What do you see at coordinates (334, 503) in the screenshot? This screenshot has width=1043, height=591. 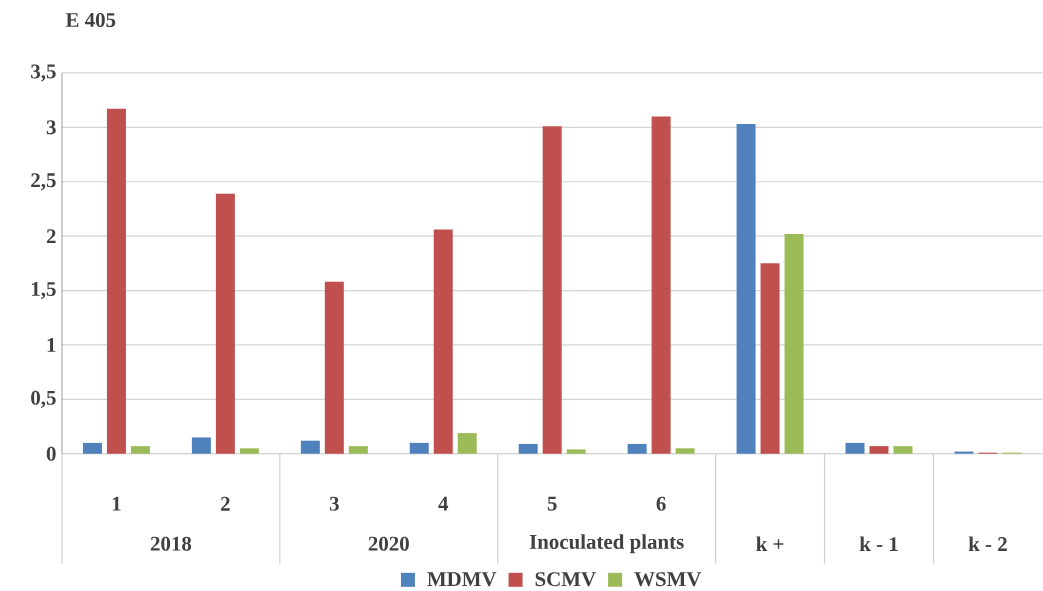 I see `x-tick-label: 3` at bounding box center [334, 503].